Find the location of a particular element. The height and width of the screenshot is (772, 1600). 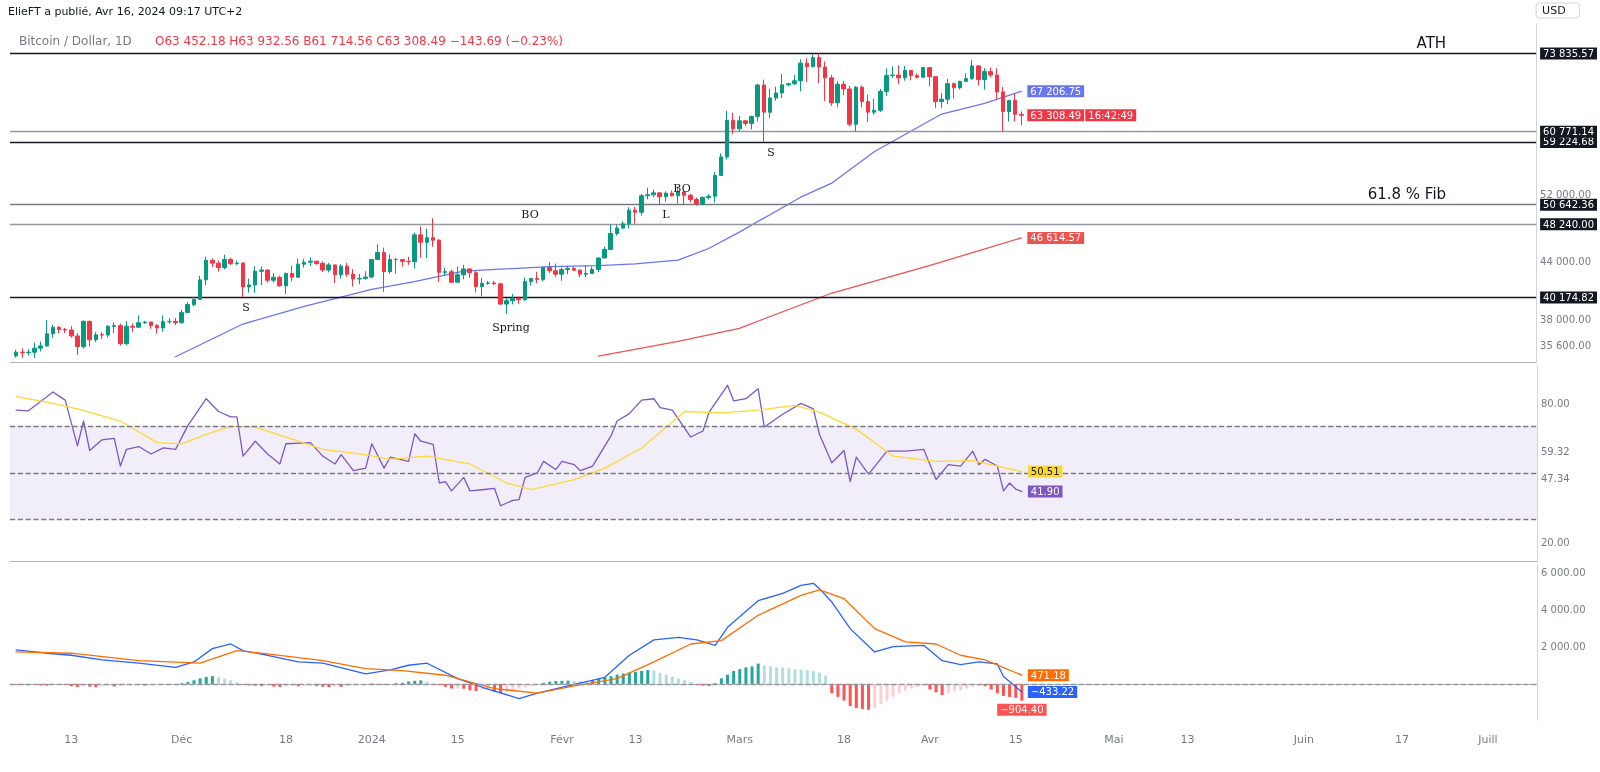

y-tick-label: 59.32 is located at coordinates (1555, 451).